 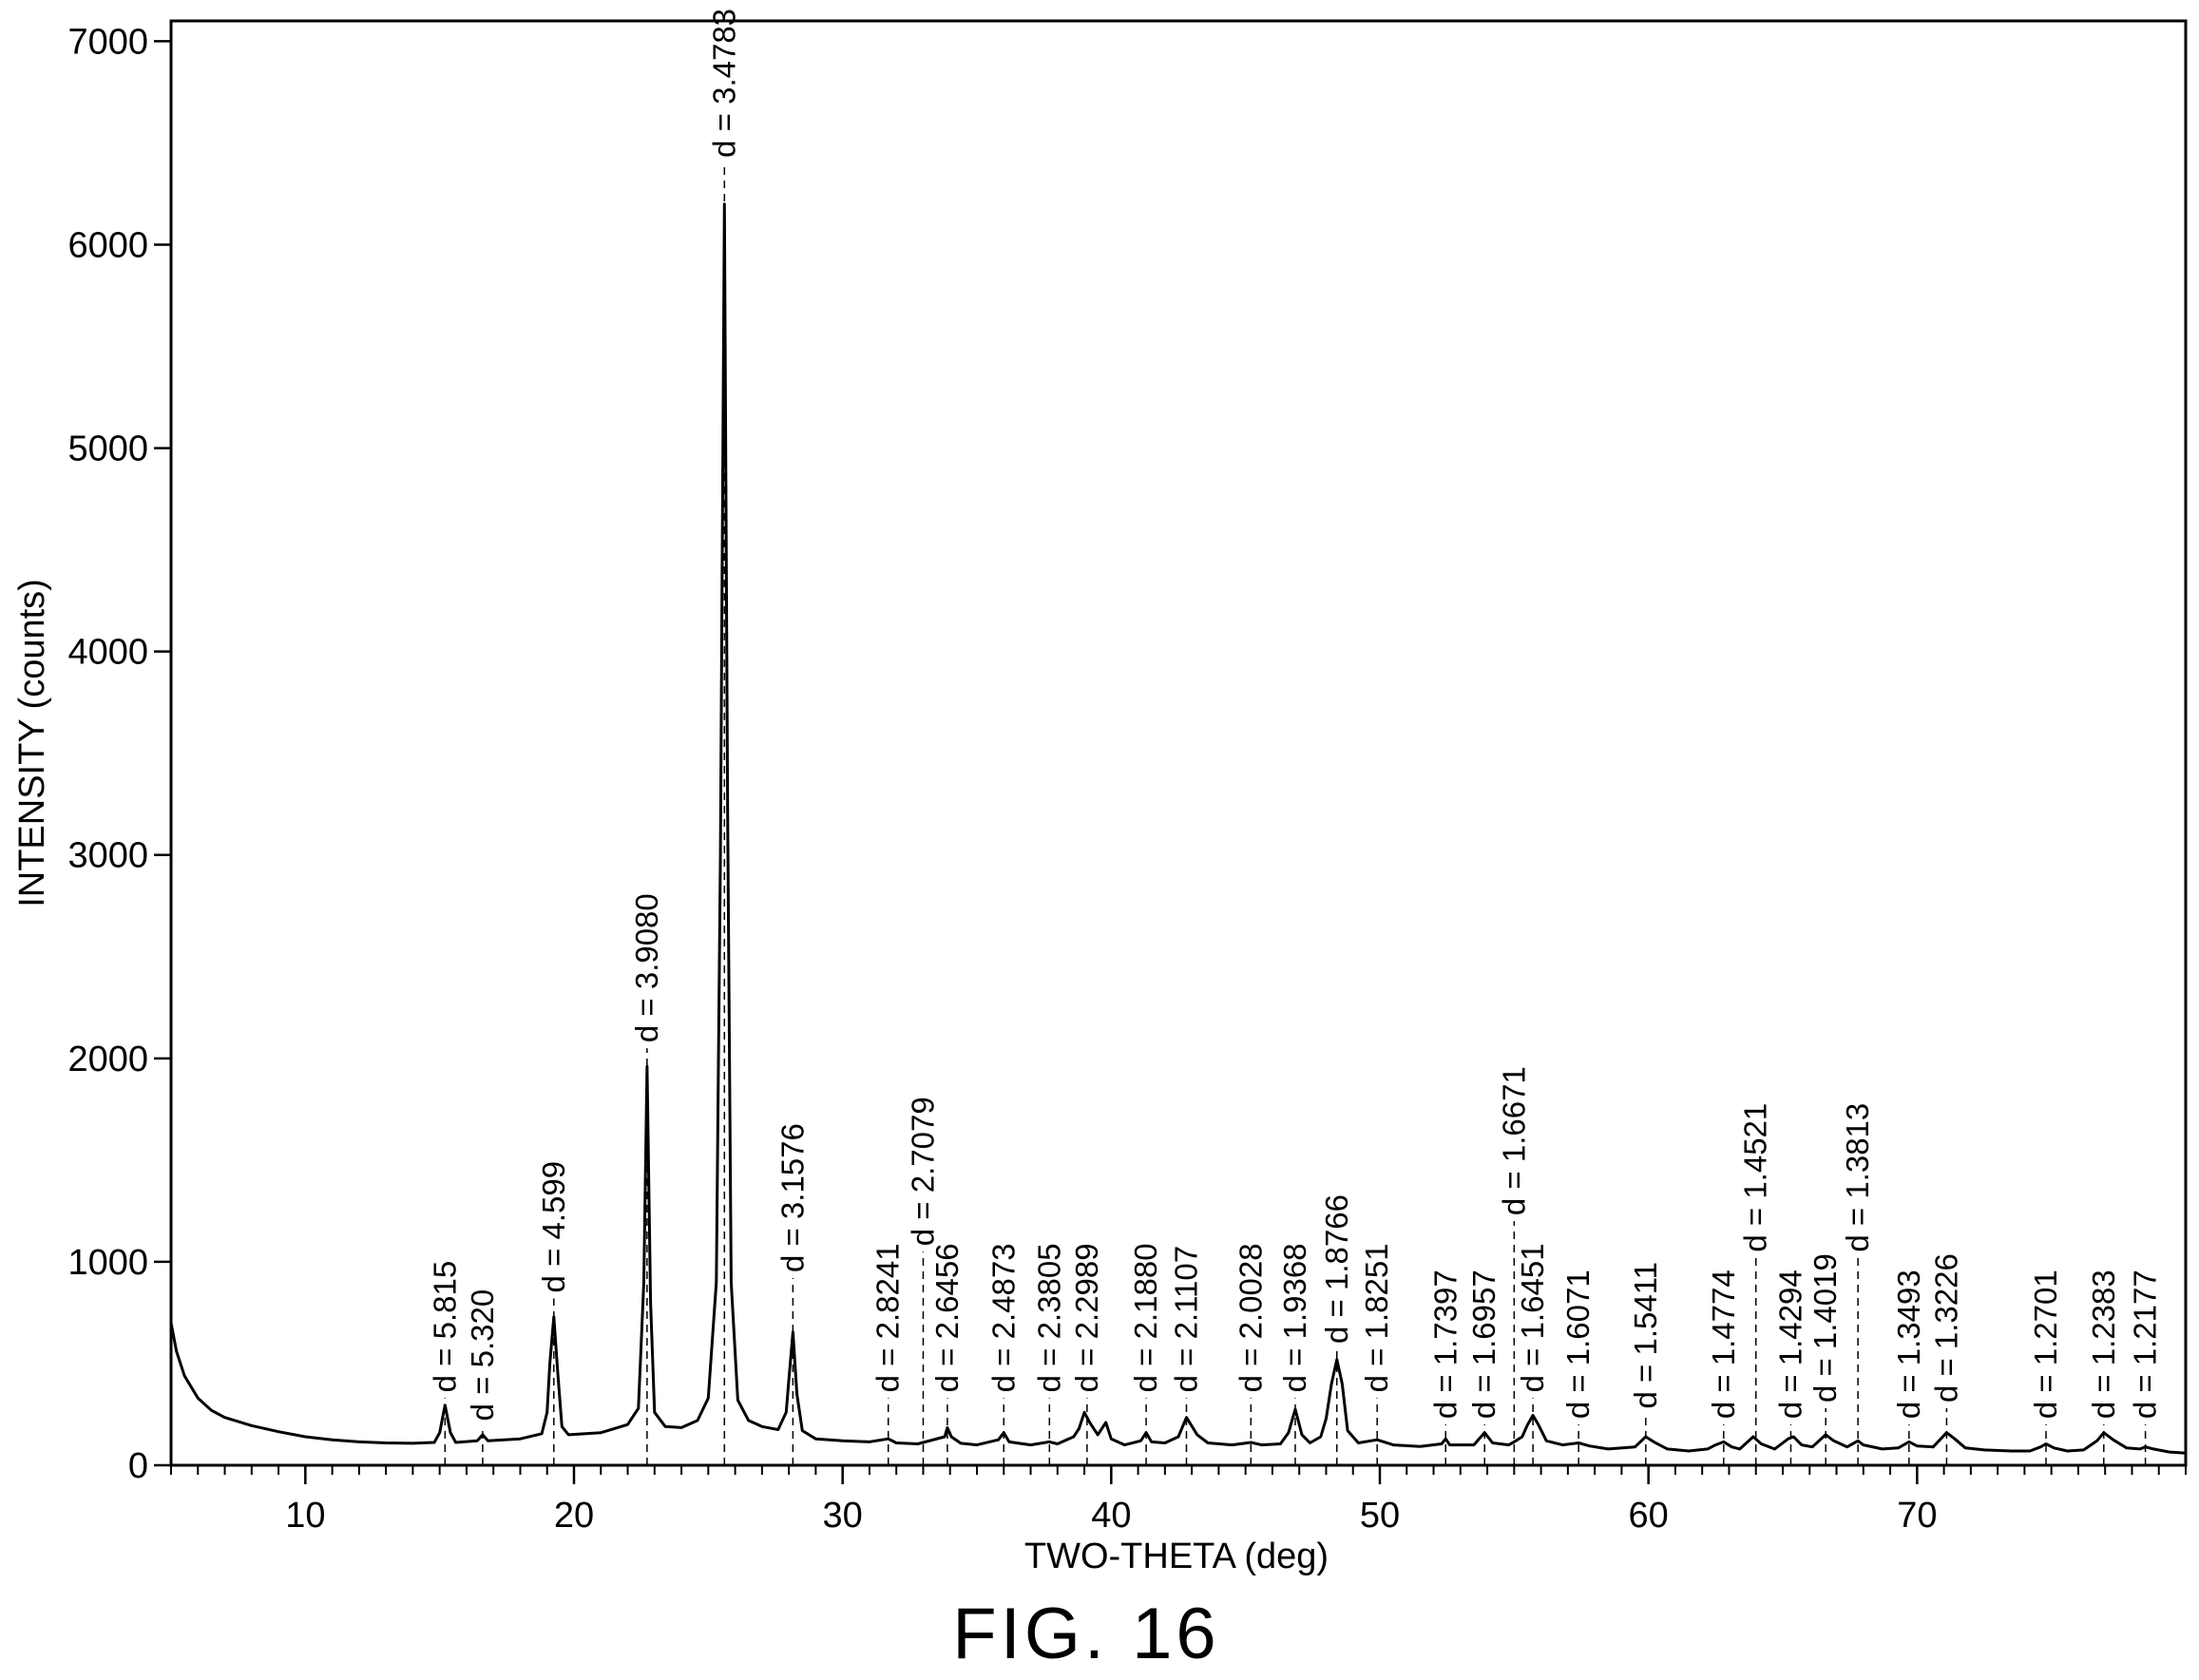 I want to click on y-tick-label: 1000, so click(x=107, y=1263).